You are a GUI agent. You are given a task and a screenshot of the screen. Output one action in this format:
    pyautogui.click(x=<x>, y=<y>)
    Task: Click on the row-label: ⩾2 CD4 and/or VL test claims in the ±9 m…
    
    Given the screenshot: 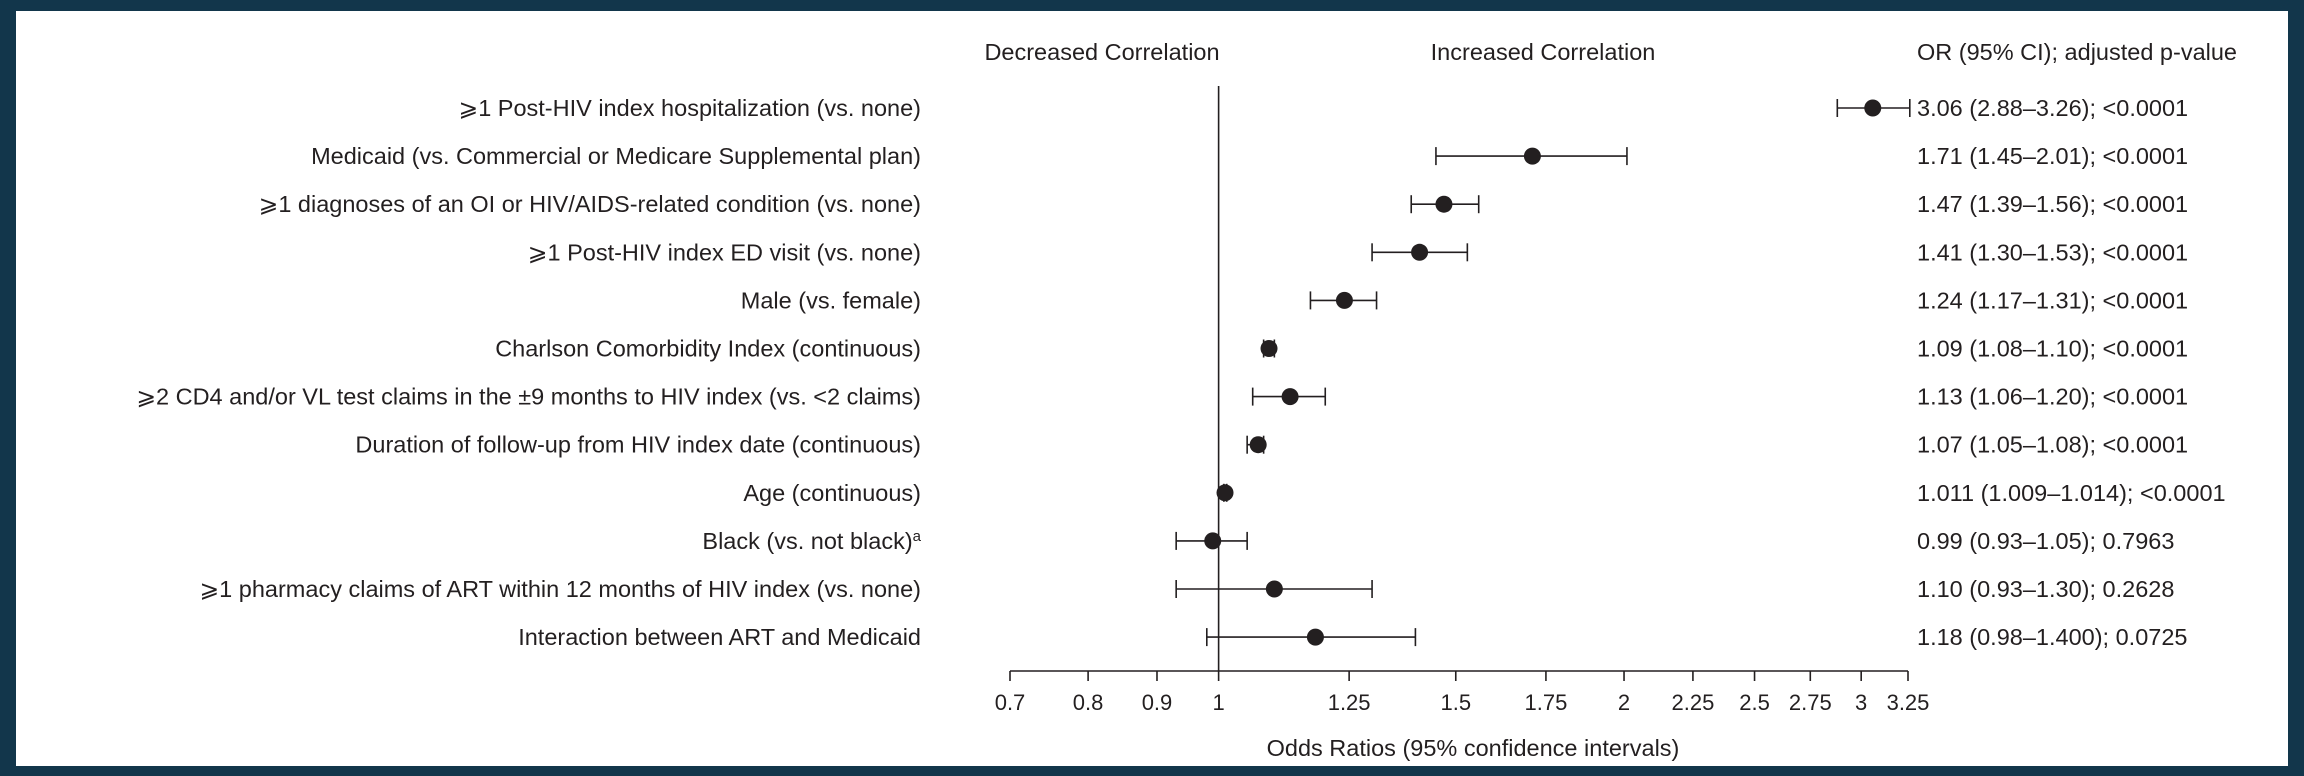 What is the action you would take?
    pyautogui.click(x=528, y=397)
    